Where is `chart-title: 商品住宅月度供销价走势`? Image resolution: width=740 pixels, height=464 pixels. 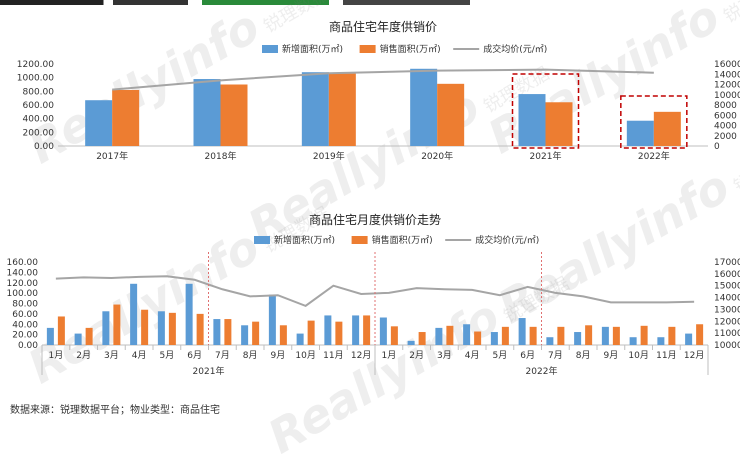
chart-title: 商品住宅月度供销价走势 is located at coordinates (375, 219).